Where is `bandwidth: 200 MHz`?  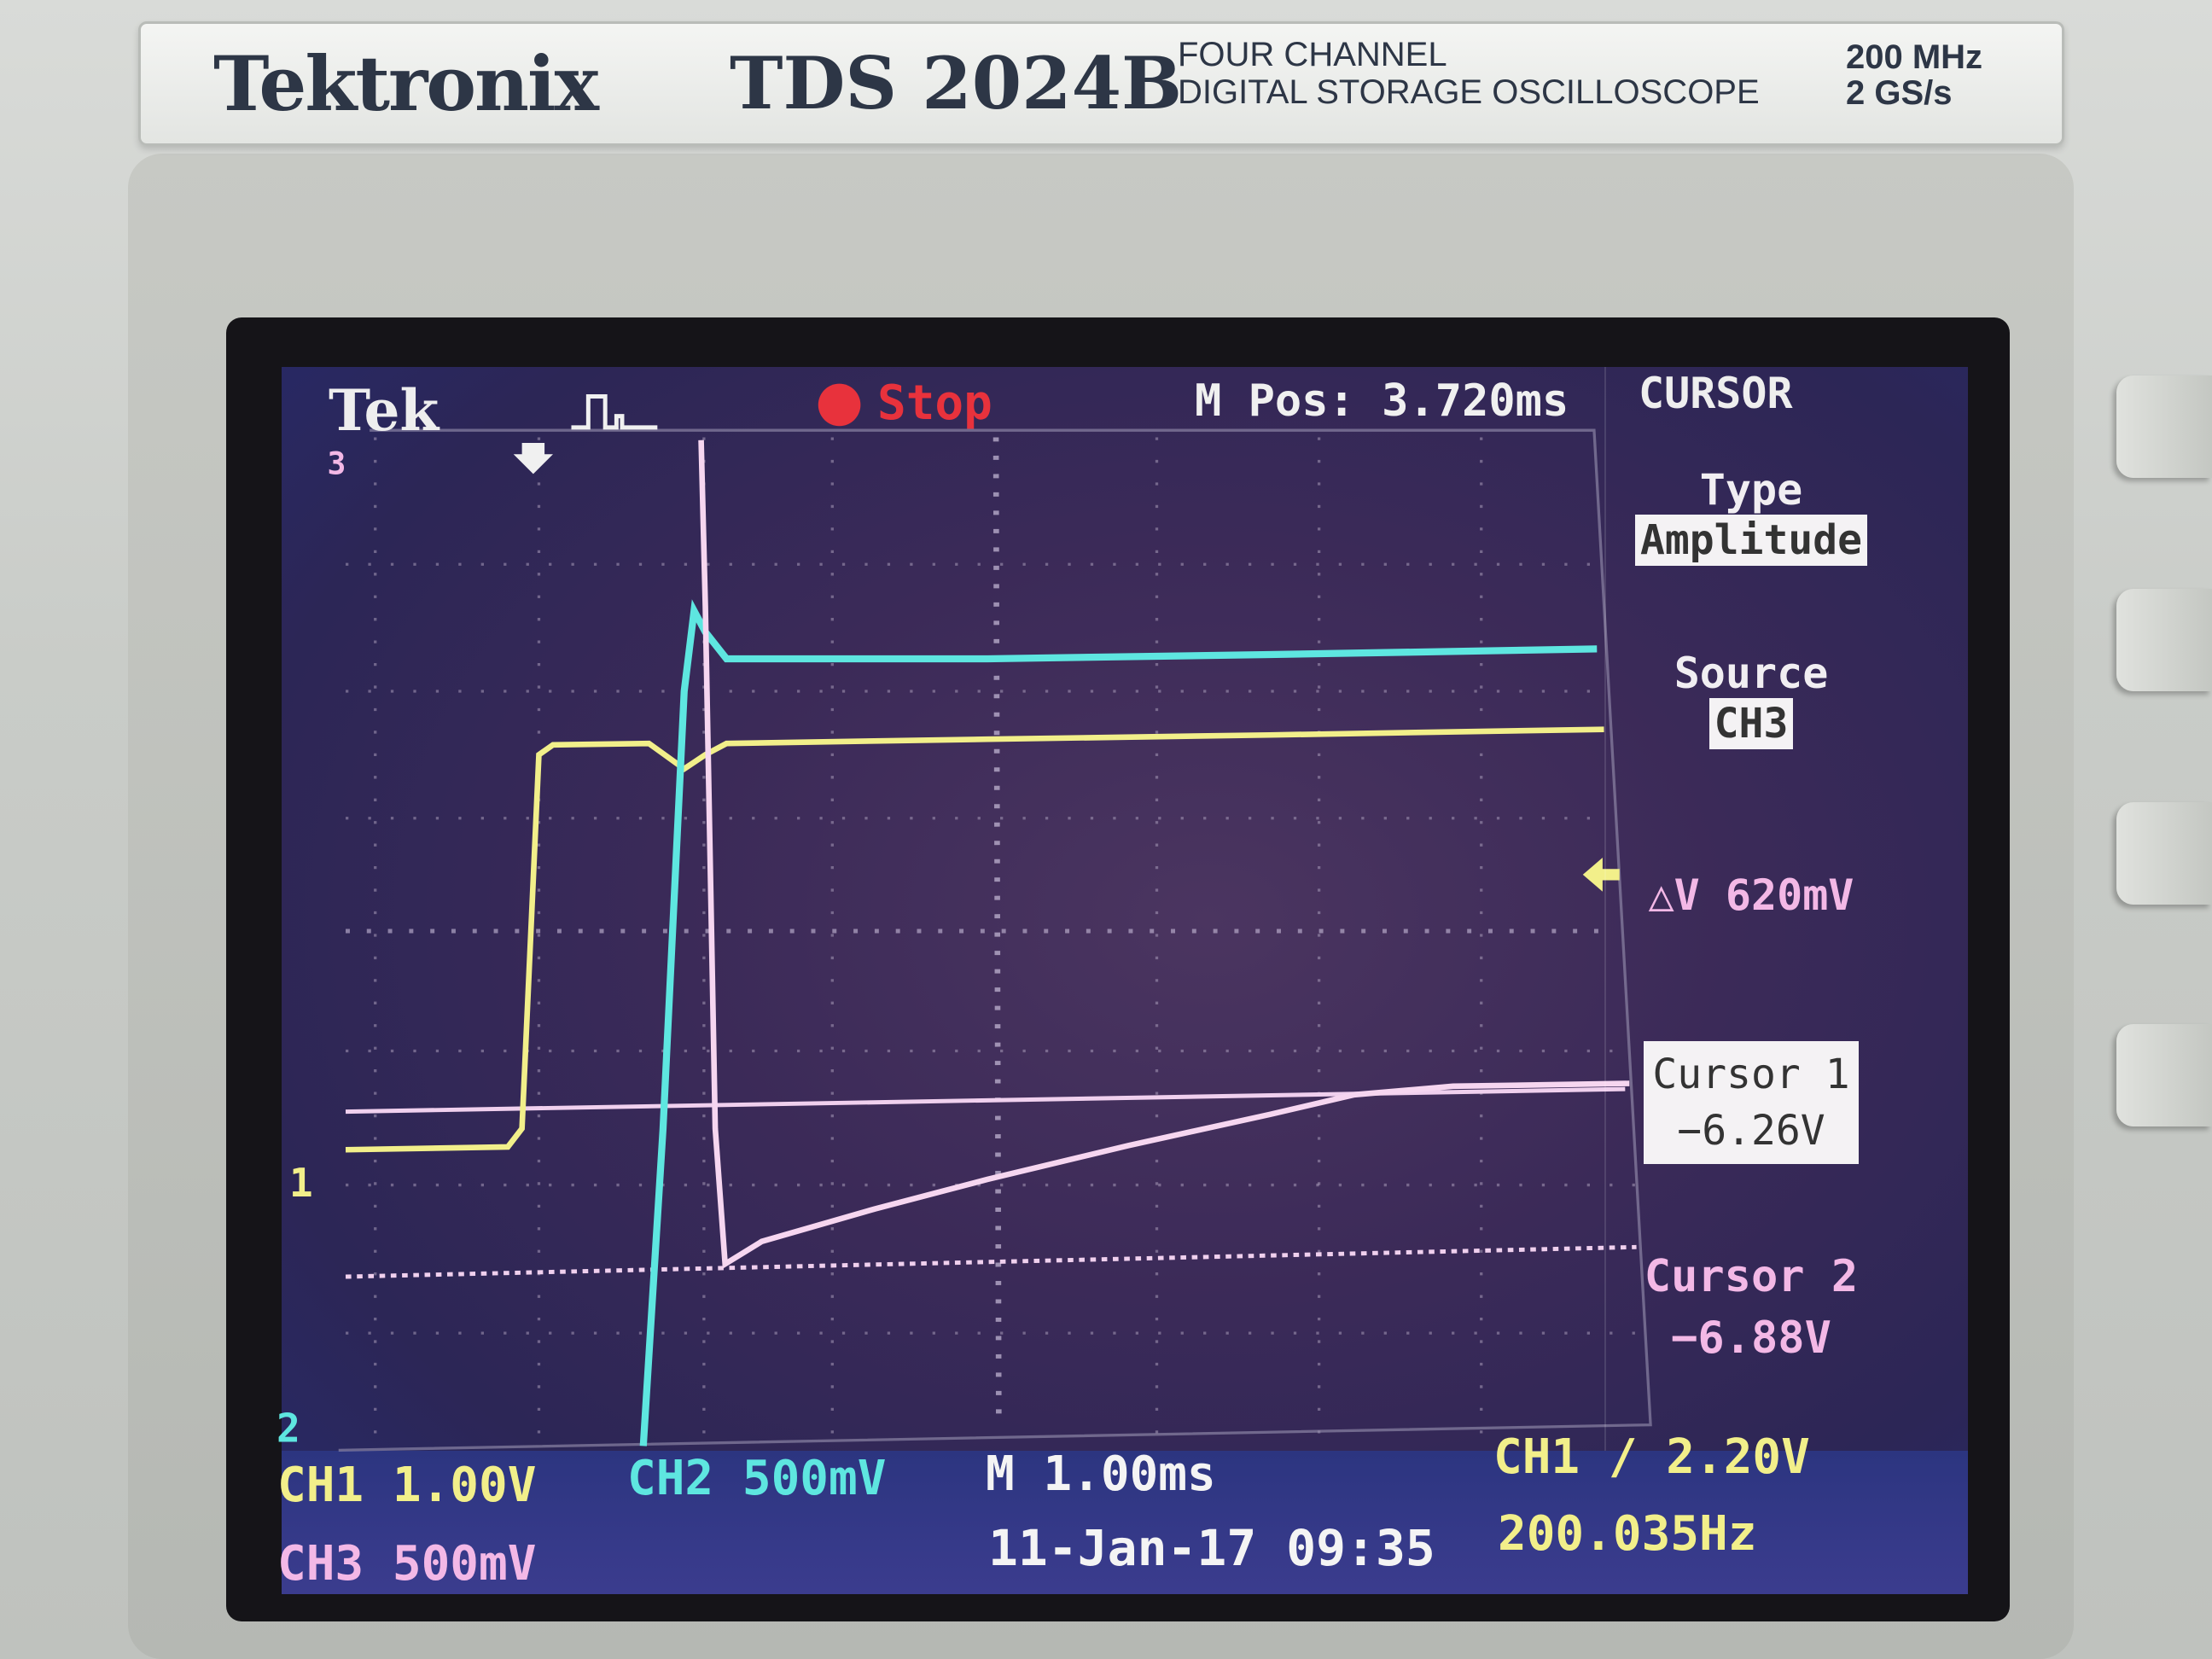 bandwidth: 200 MHz is located at coordinates (1914, 57).